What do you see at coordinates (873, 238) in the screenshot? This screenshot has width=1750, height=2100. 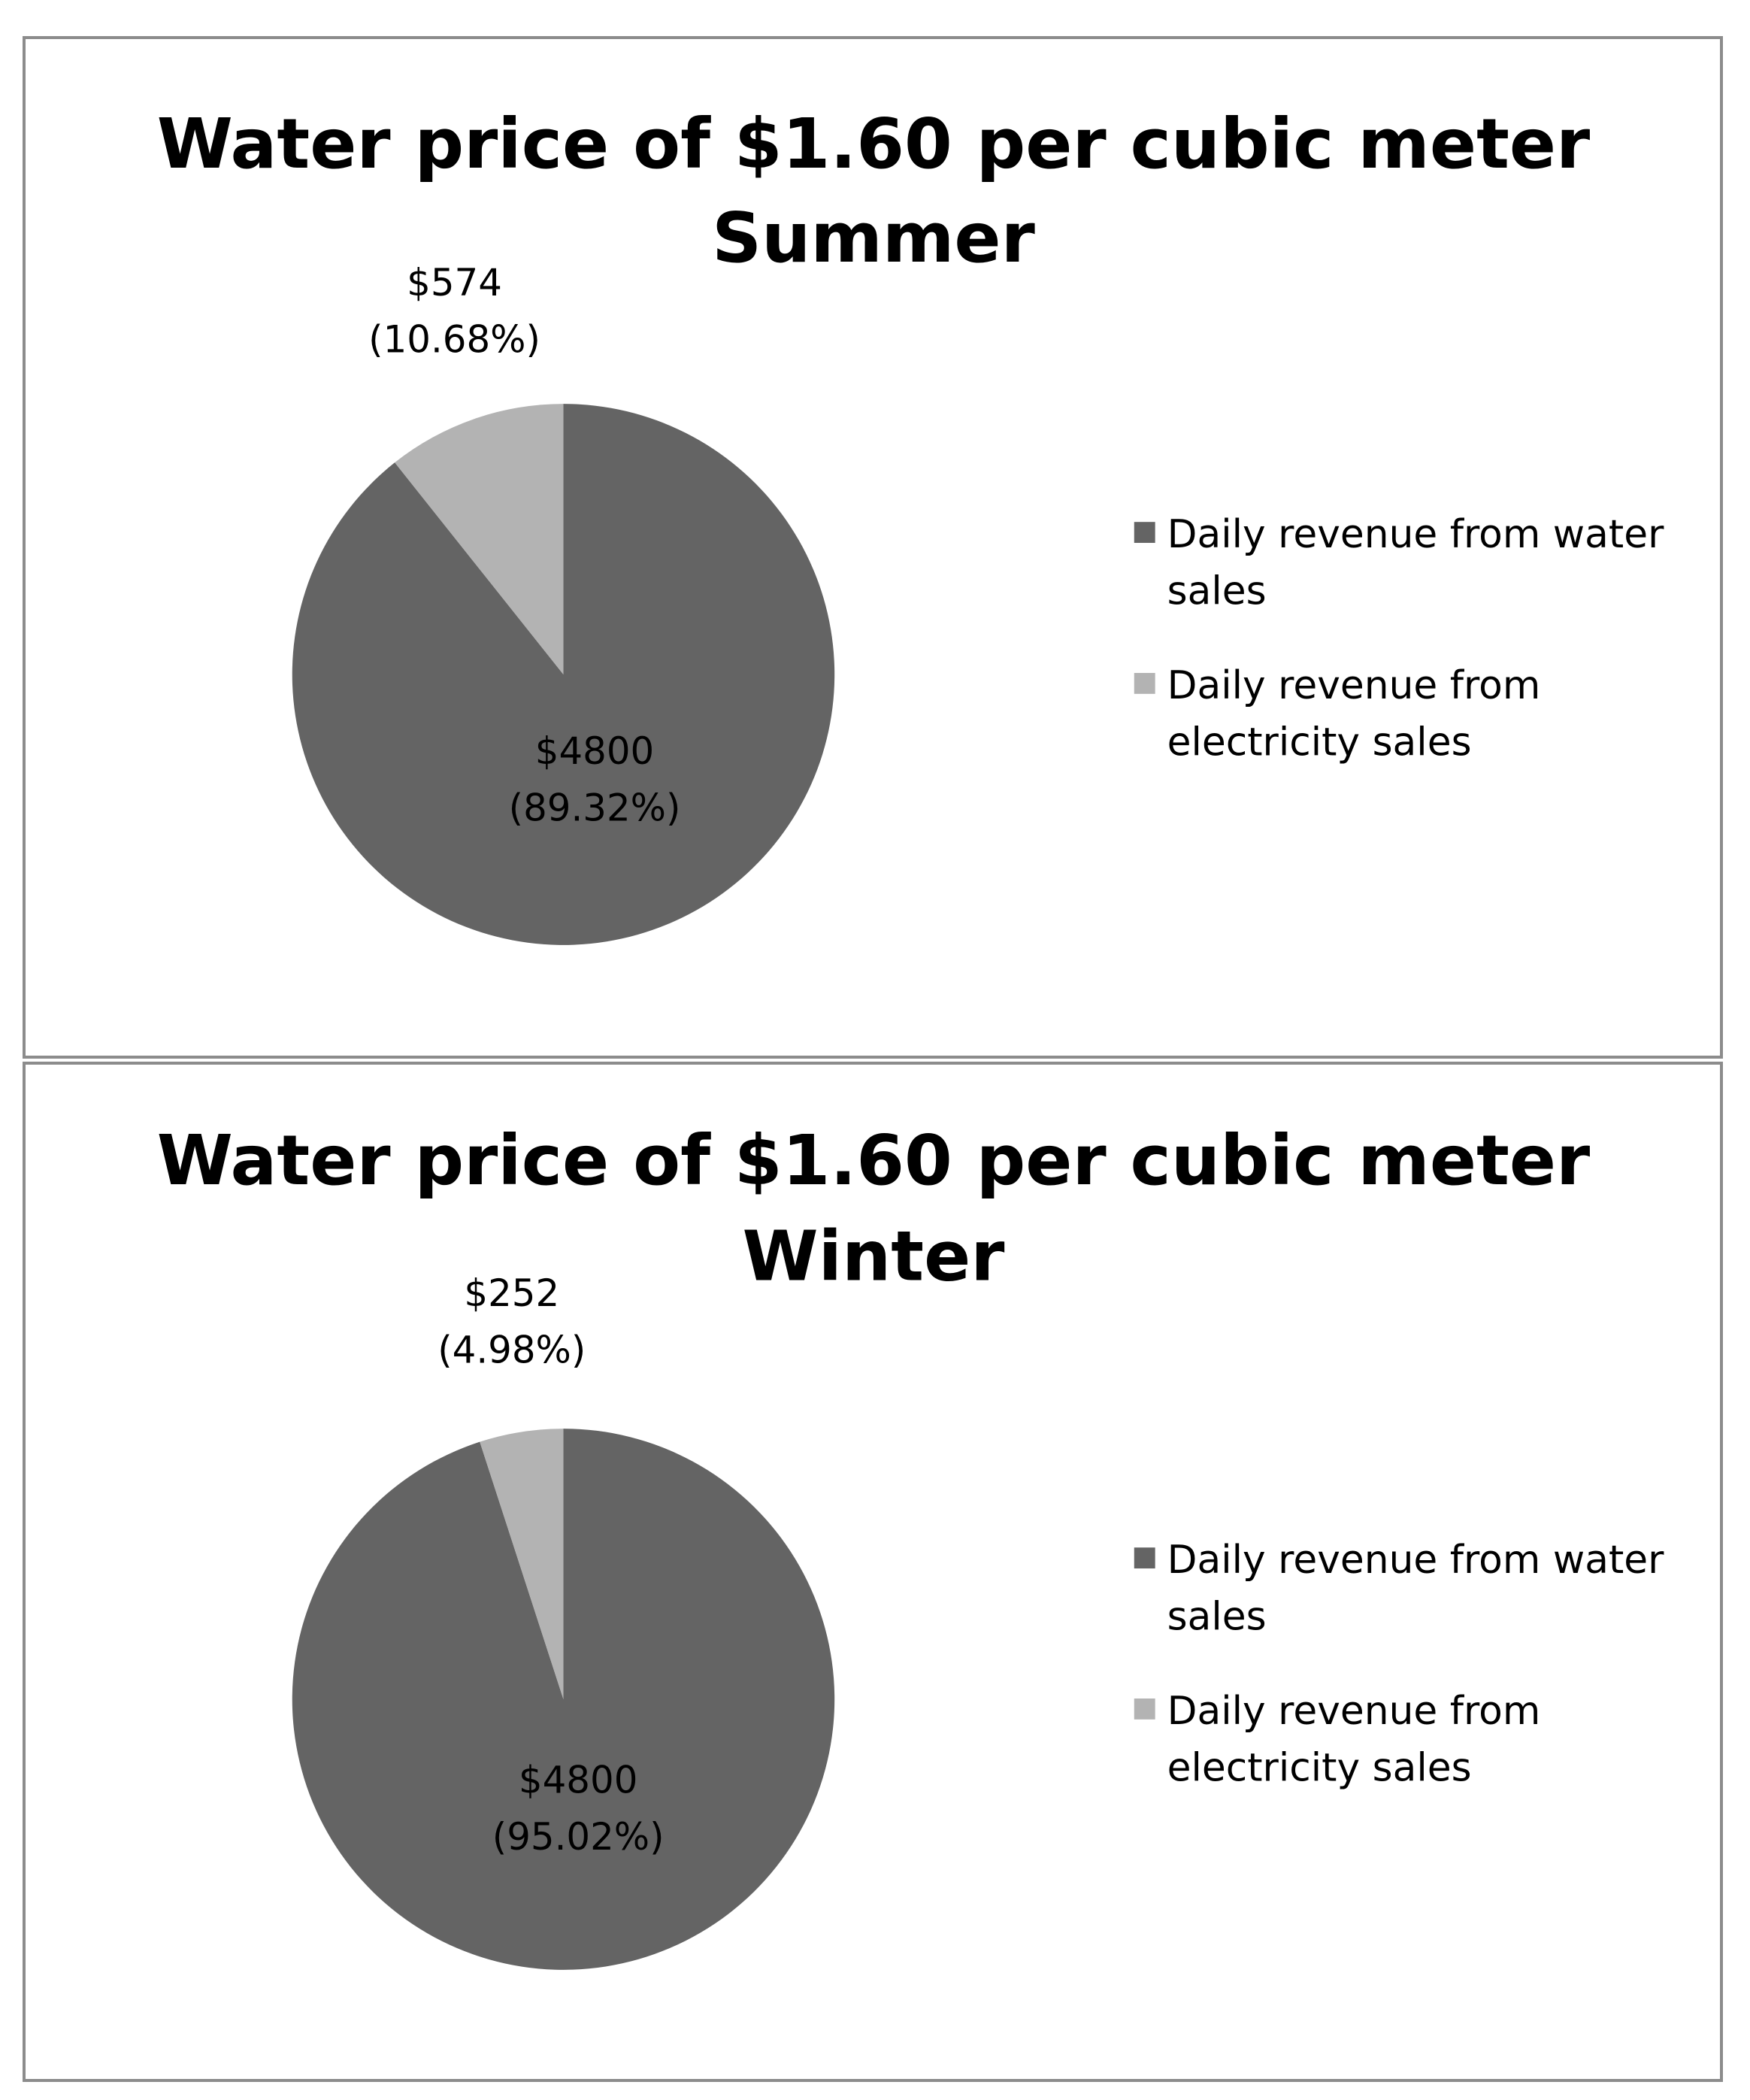 I see `chart-subtitle: Summer` at bounding box center [873, 238].